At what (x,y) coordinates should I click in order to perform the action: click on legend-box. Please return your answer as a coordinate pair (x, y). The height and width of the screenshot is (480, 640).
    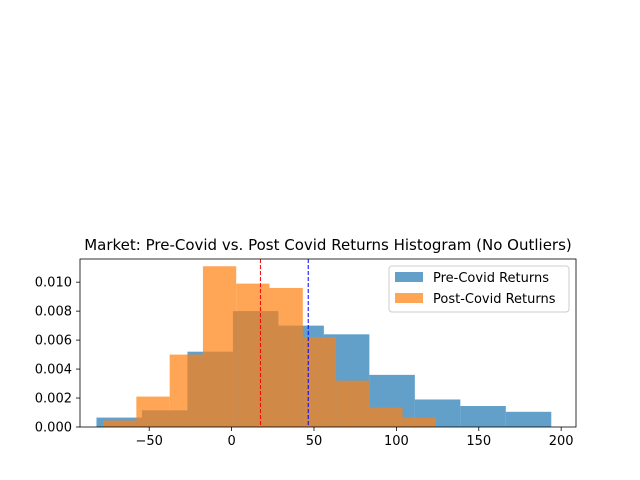
    Looking at the image, I should click on (479, 289).